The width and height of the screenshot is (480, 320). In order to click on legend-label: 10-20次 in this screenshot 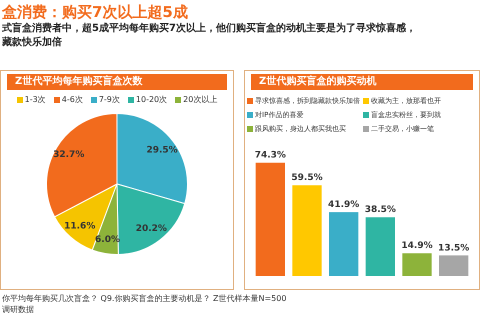, I will do `click(151, 99)`.